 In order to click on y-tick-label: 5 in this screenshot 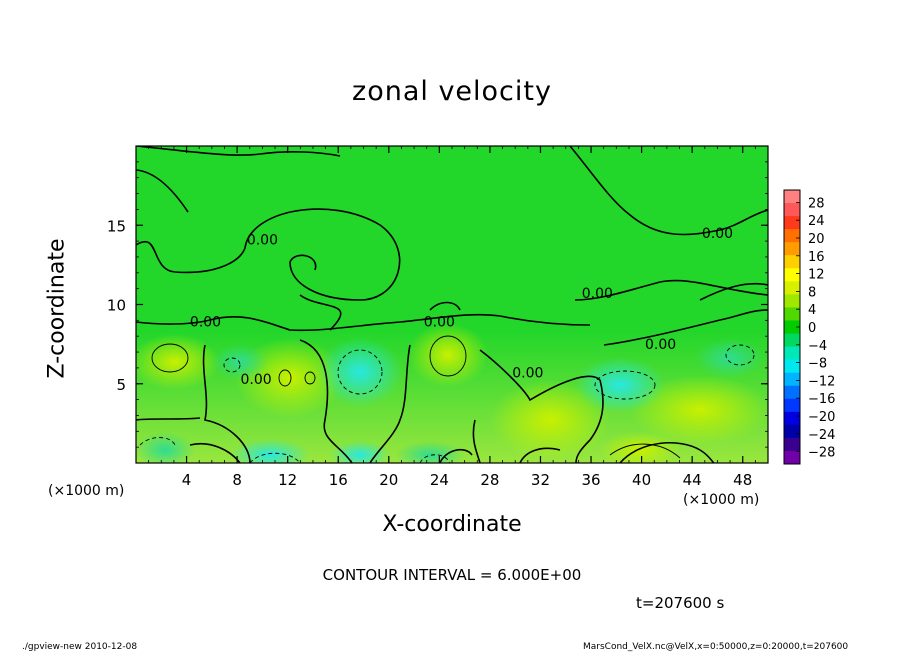, I will do `click(121, 385)`.